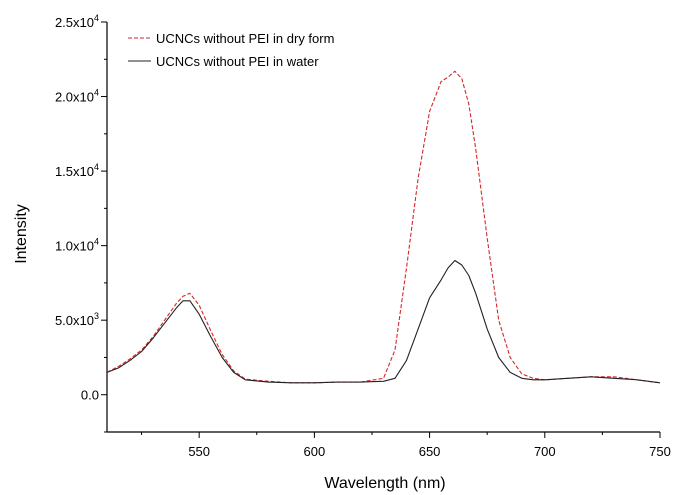 The height and width of the screenshot is (495, 677). Describe the element at coordinates (77, 21) in the screenshot. I see `y-tick-label: 2.5x10⁴` at that location.